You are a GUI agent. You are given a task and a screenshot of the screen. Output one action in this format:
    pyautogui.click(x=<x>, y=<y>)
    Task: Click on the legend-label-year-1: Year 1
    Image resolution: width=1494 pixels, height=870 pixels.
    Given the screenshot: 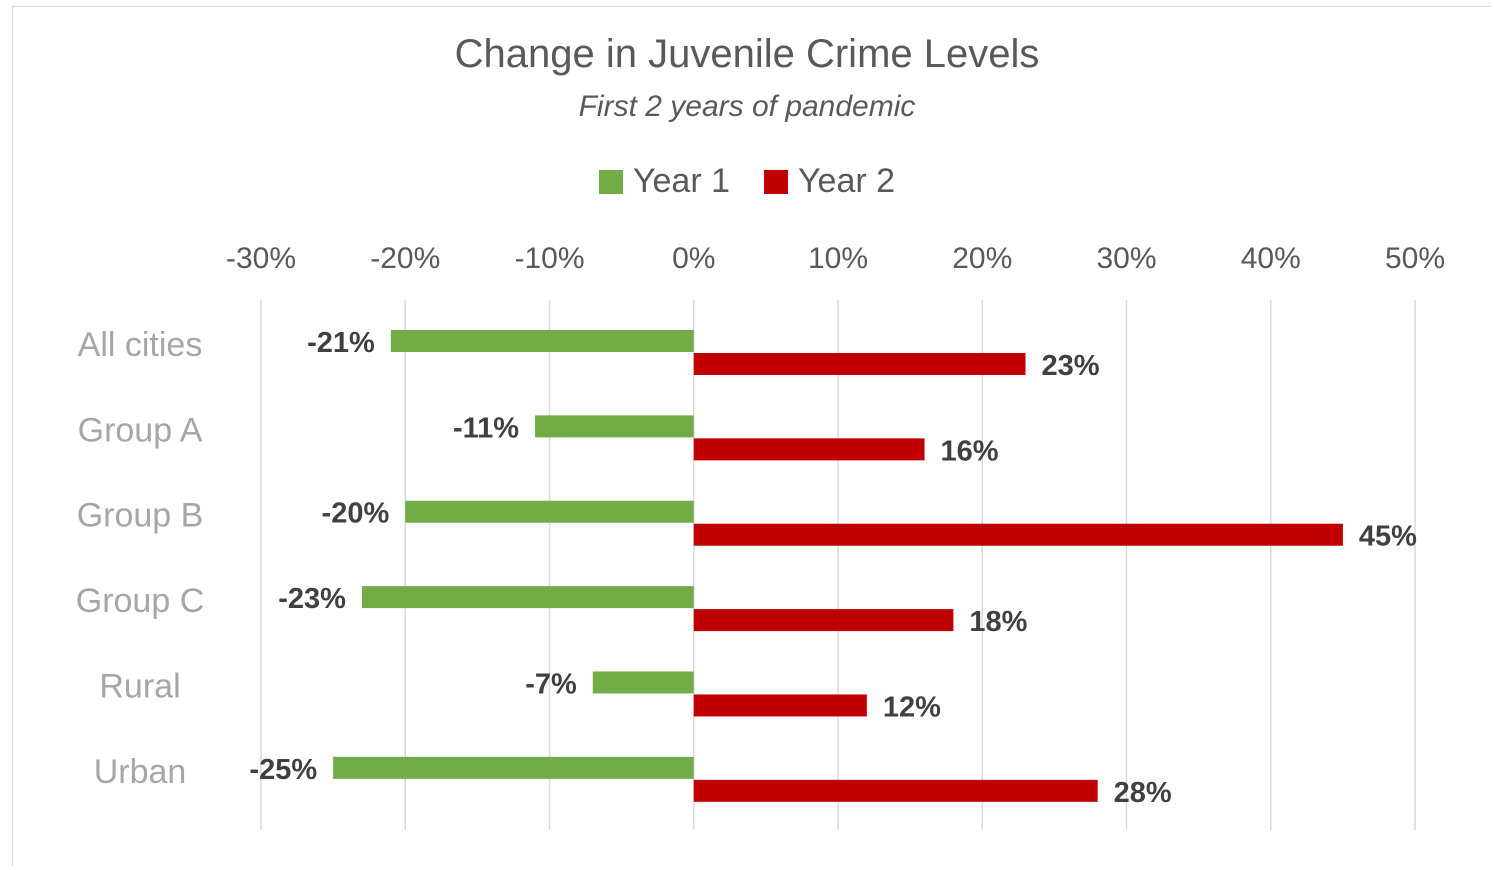 What is the action you would take?
    pyautogui.click(x=681, y=181)
    